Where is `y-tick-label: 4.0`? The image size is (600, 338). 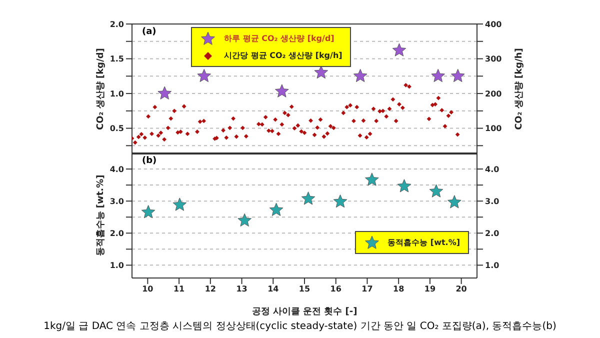
y-tick-label: 4.0 is located at coordinates (117, 169).